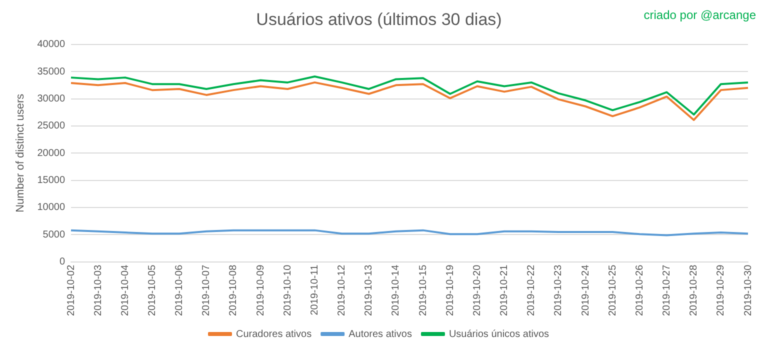 This screenshot has height=349, width=768. What do you see at coordinates (504, 290) in the screenshot?
I see `x-tick-label: 2019-10-21` at bounding box center [504, 290].